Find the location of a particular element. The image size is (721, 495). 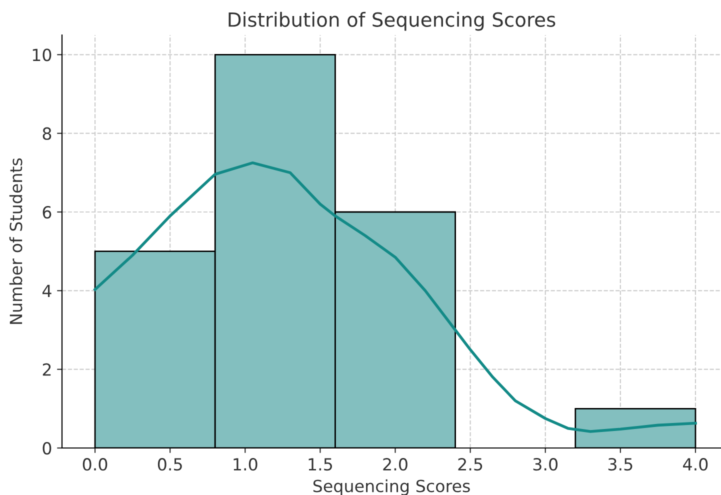

y-tick-label: 10 is located at coordinates (42, 55).